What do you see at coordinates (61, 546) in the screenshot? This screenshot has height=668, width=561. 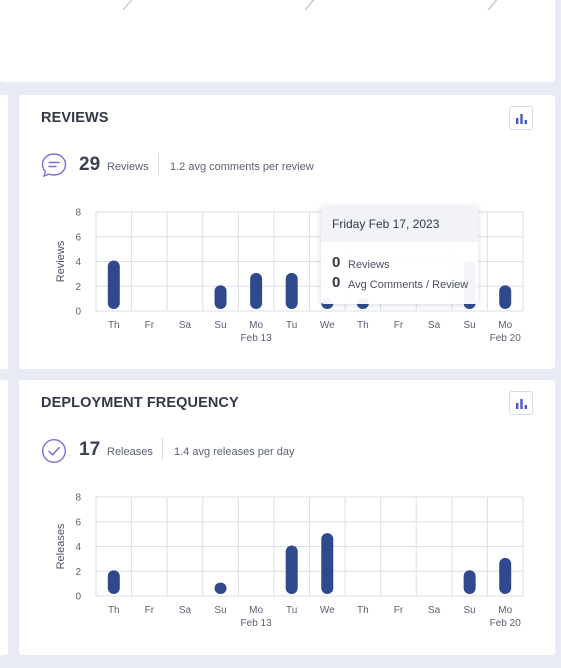 I see `y-axis-label: Releases` at bounding box center [61, 546].